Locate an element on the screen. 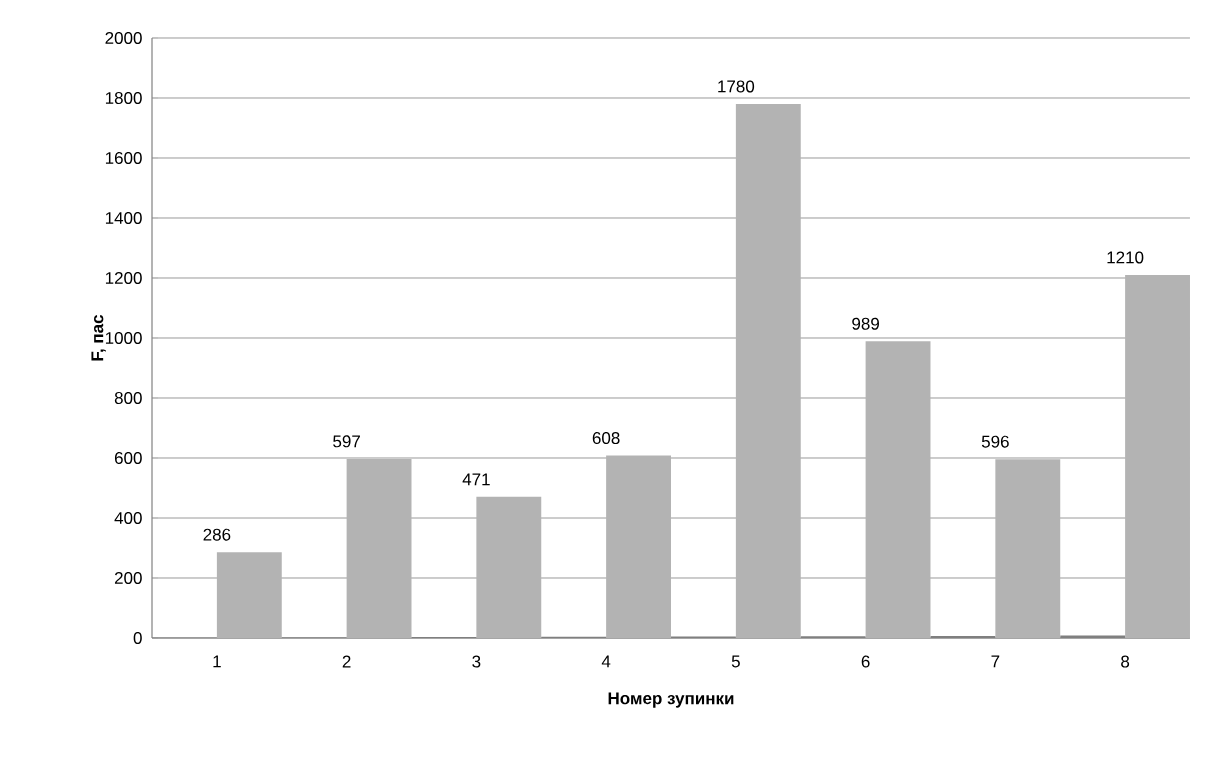  data-label: 1780 is located at coordinates (736, 86).